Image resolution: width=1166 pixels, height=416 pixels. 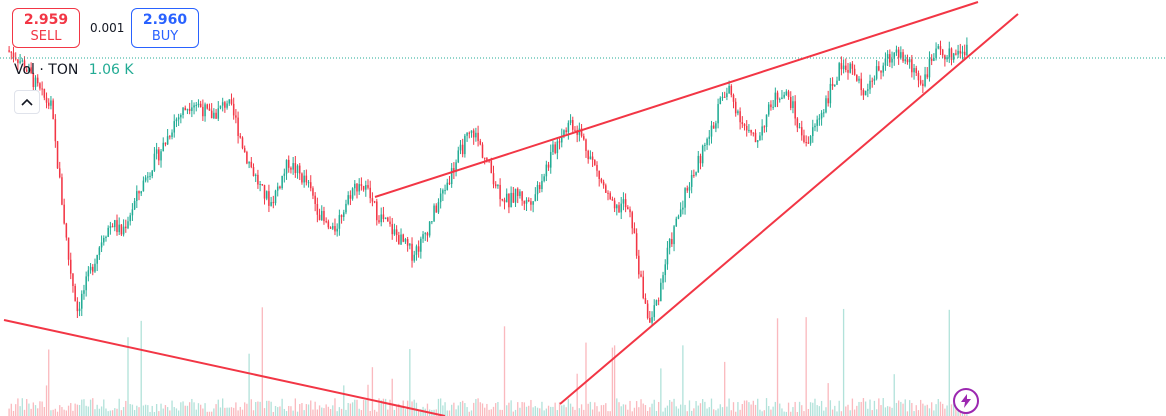 What do you see at coordinates (107, 28) in the screenshot?
I see `spread-value: 0.001` at bounding box center [107, 28].